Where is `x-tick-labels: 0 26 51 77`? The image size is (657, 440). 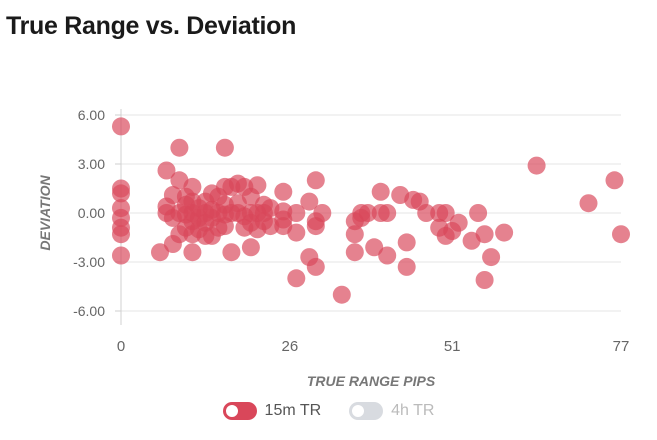 x-tick-labels: 0 26 51 77 is located at coordinates (373, 346).